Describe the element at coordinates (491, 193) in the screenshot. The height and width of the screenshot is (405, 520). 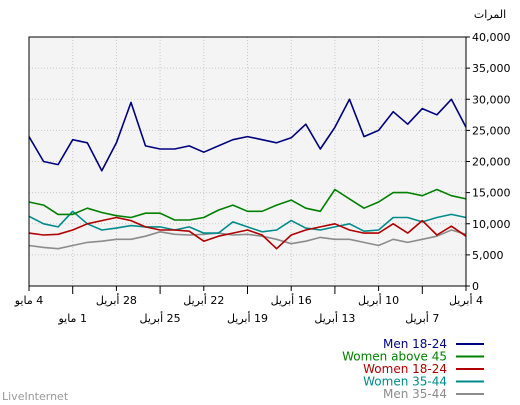
I see `y-tick-label: 15,000` at that location.